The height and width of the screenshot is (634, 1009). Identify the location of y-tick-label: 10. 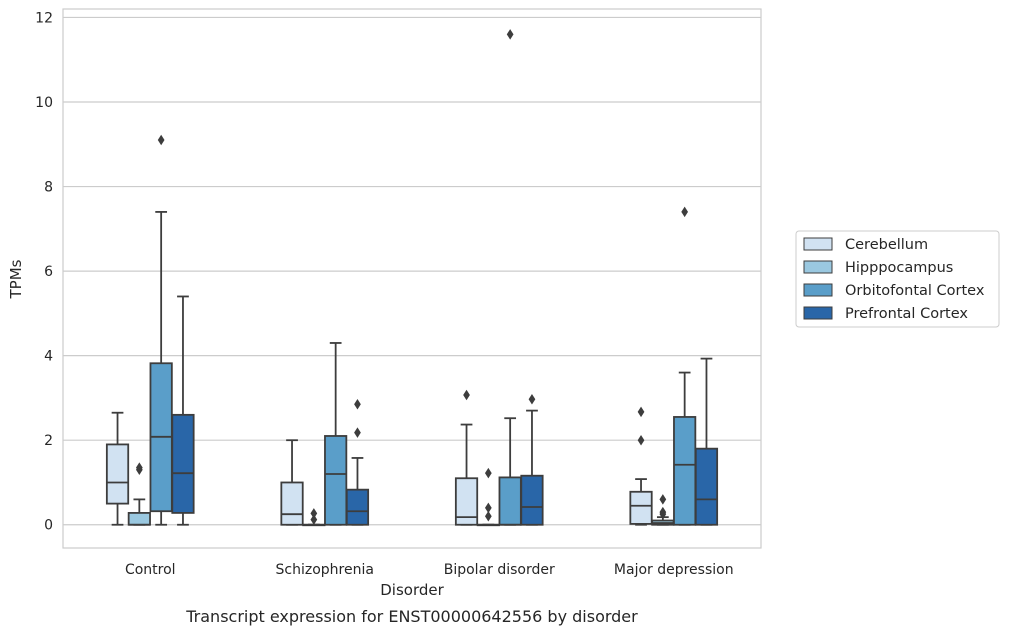
(44, 103).